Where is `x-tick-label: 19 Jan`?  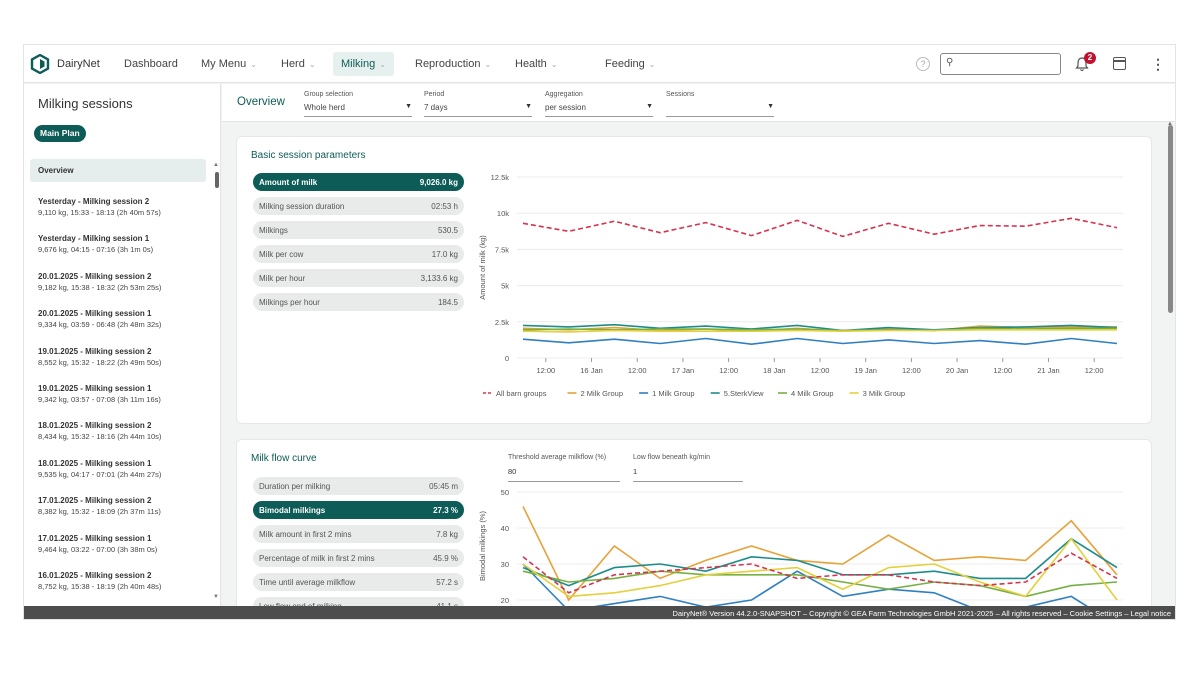
x-tick-label: 19 Jan is located at coordinates (865, 370).